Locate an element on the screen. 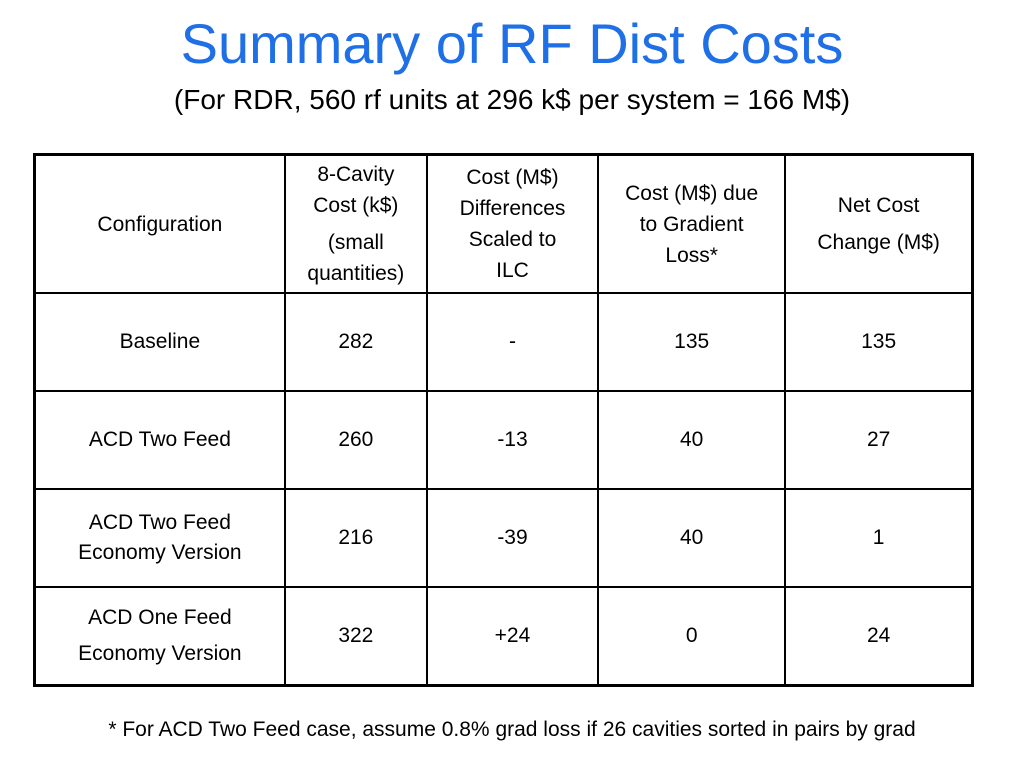 This screenshot has width=1024, height=768. cell-net-change: 1 is located at coordinates (879, 538).